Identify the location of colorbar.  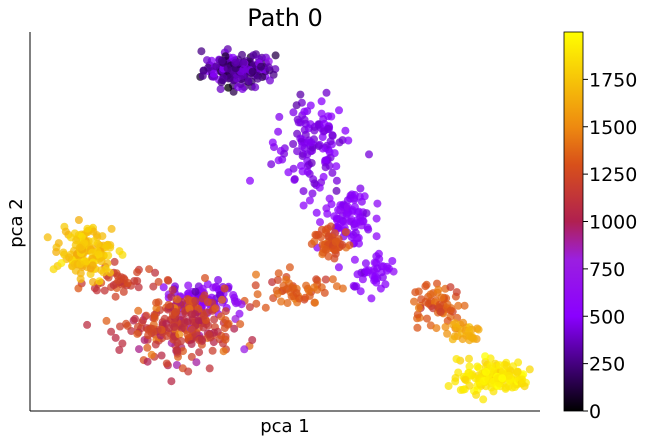
(573, 221).